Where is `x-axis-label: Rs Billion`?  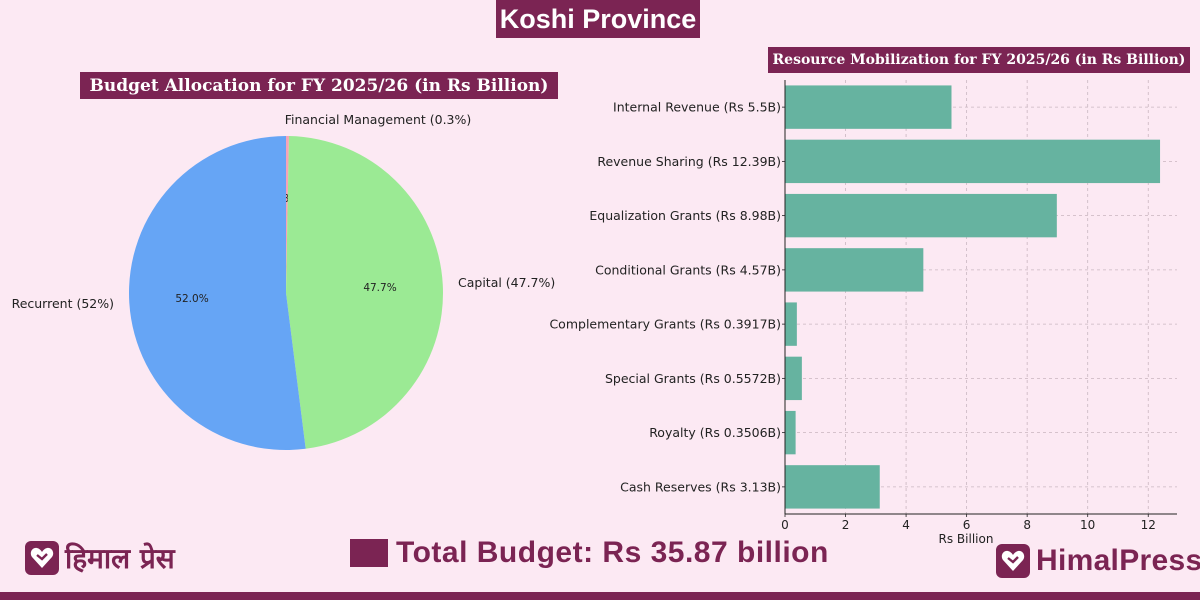
x-axis-label: Rs Billion is located at coordinates (966, 539).